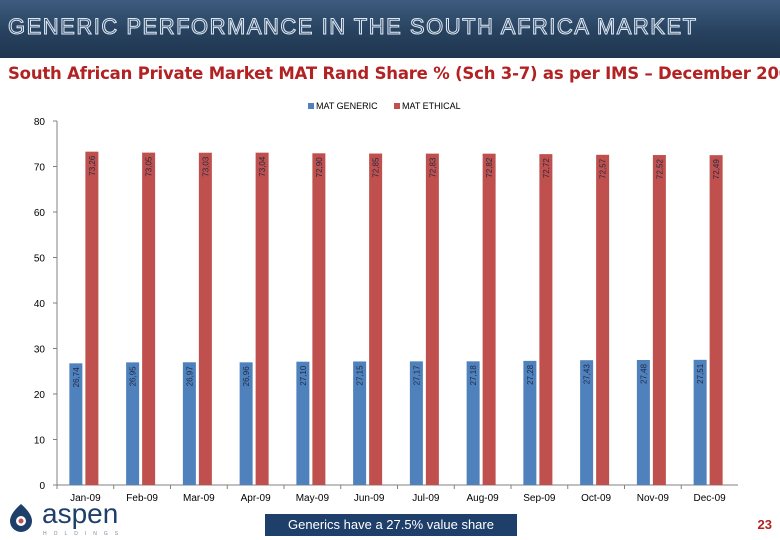 The width and height of the screenshot is (780, 540). What do you see at coordinates (596, 498) in the screenshot?
I see `x-tick-label: Oct-09` at bounding box center [596, 498].